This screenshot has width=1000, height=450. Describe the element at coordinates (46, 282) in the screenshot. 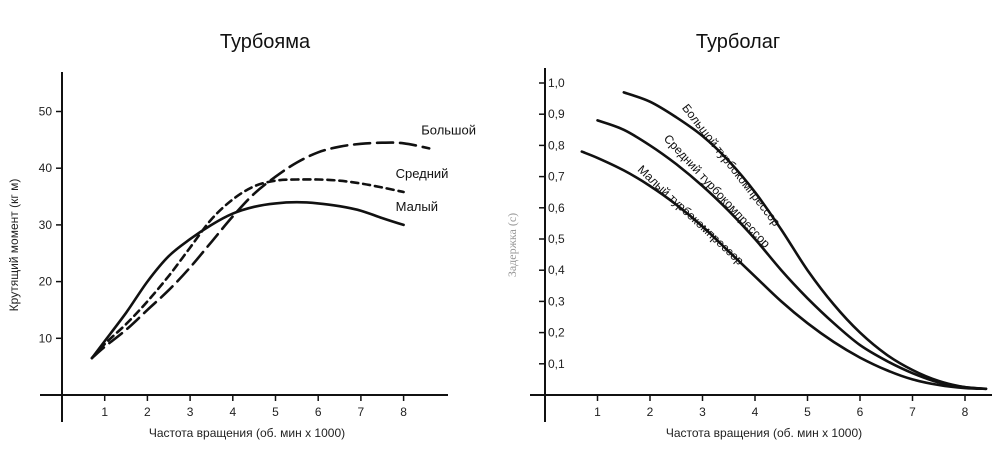

I see `turbo-pit-y-tick-label: 20` at that location.